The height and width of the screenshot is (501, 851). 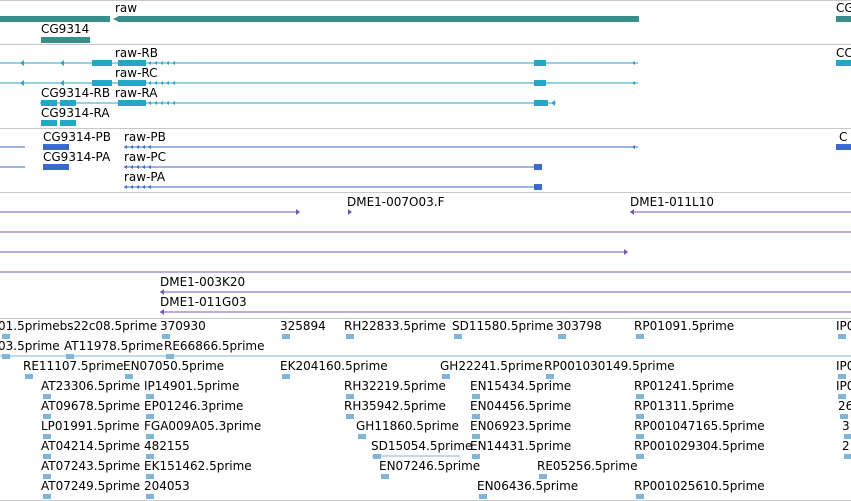 I want to click on est-label: RH35942.5prime, so click(x=395, y=406).